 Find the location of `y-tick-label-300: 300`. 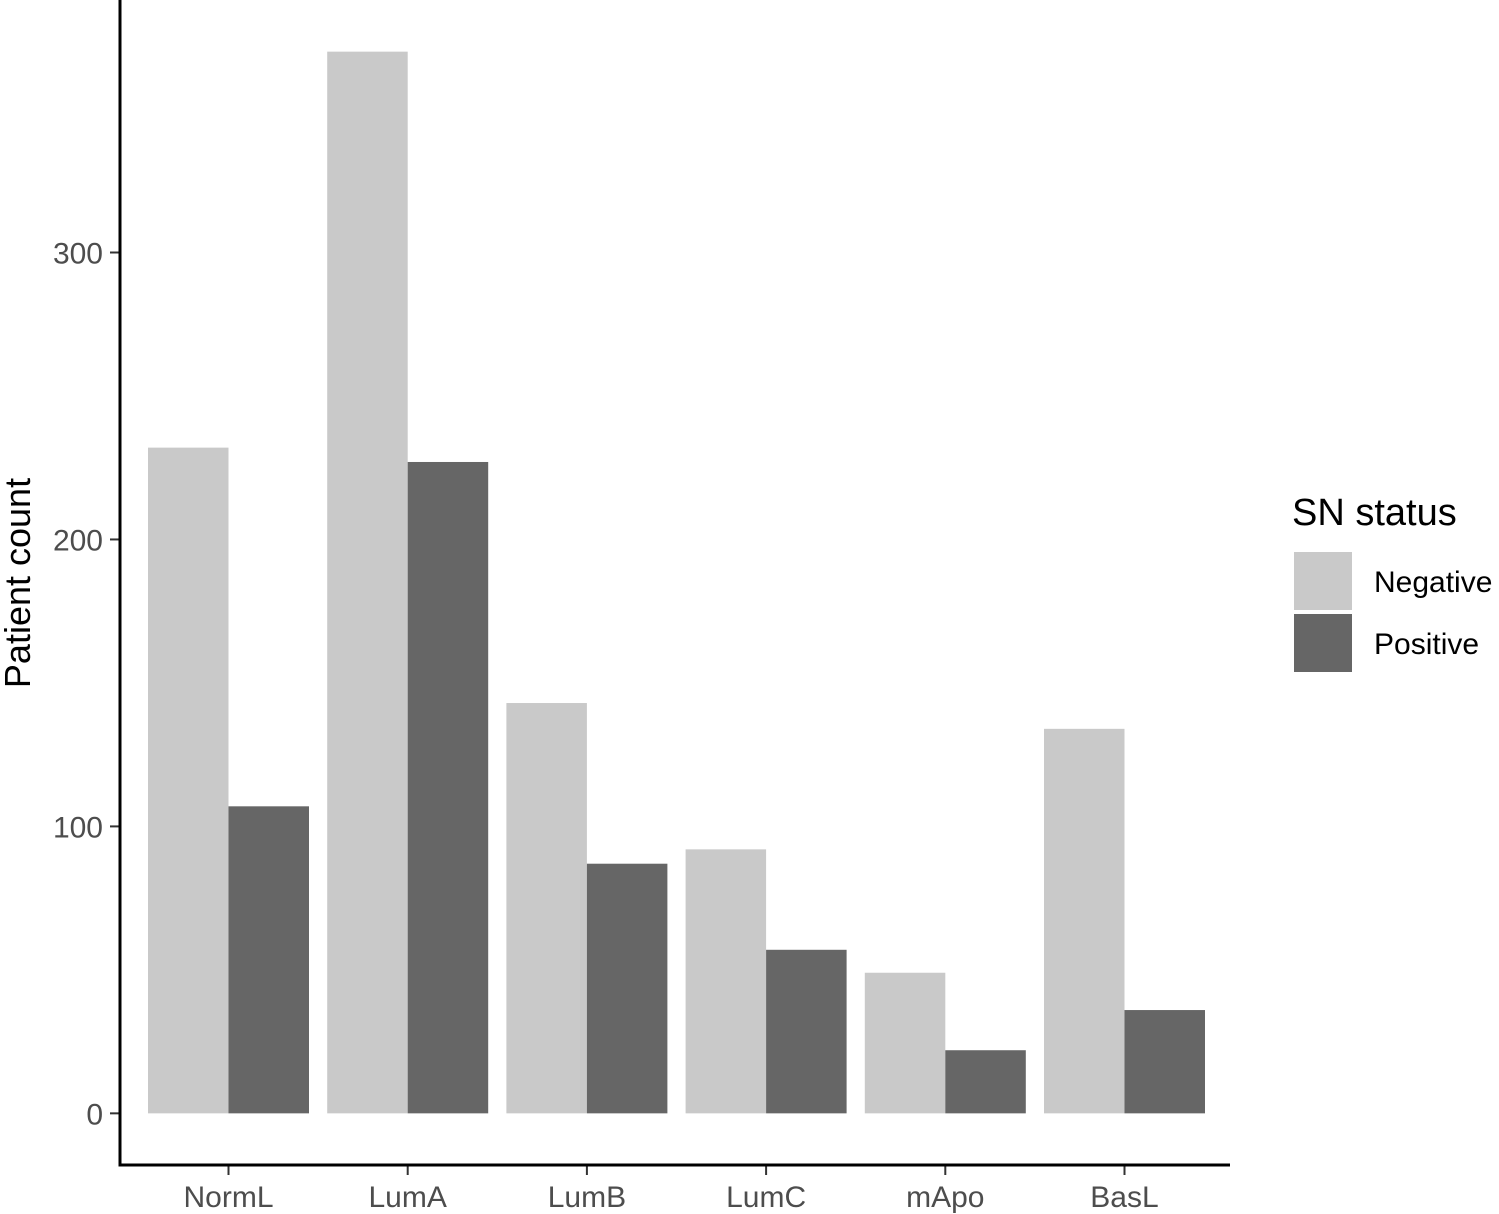

y-tick-label-300: 300 is located at coordinates (78, 254).